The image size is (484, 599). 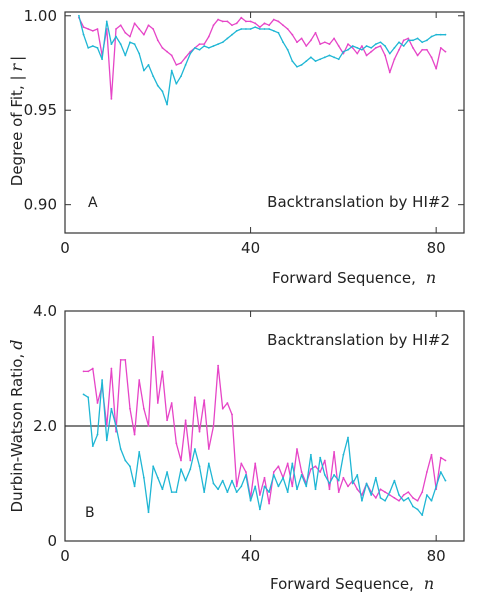 I want to click on x-axis-label: Forward Sequence, n, so click(x=354, y=277).